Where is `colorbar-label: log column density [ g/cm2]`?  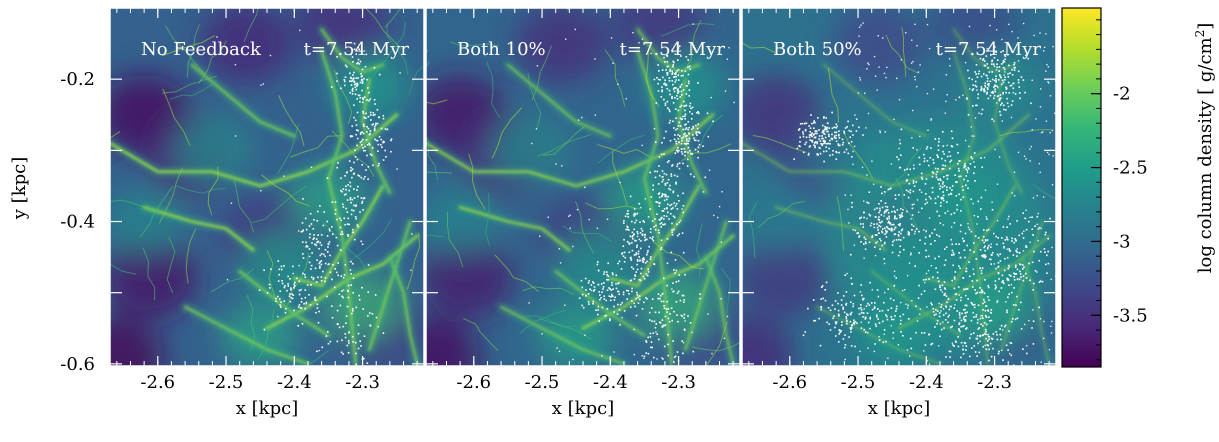 colorbar-label: log column density [ g/cm2] is located at coordinates (1204, 148).